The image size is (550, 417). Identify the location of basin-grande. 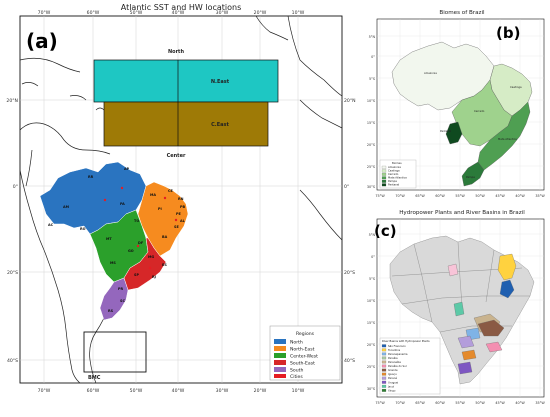
(491, 328).